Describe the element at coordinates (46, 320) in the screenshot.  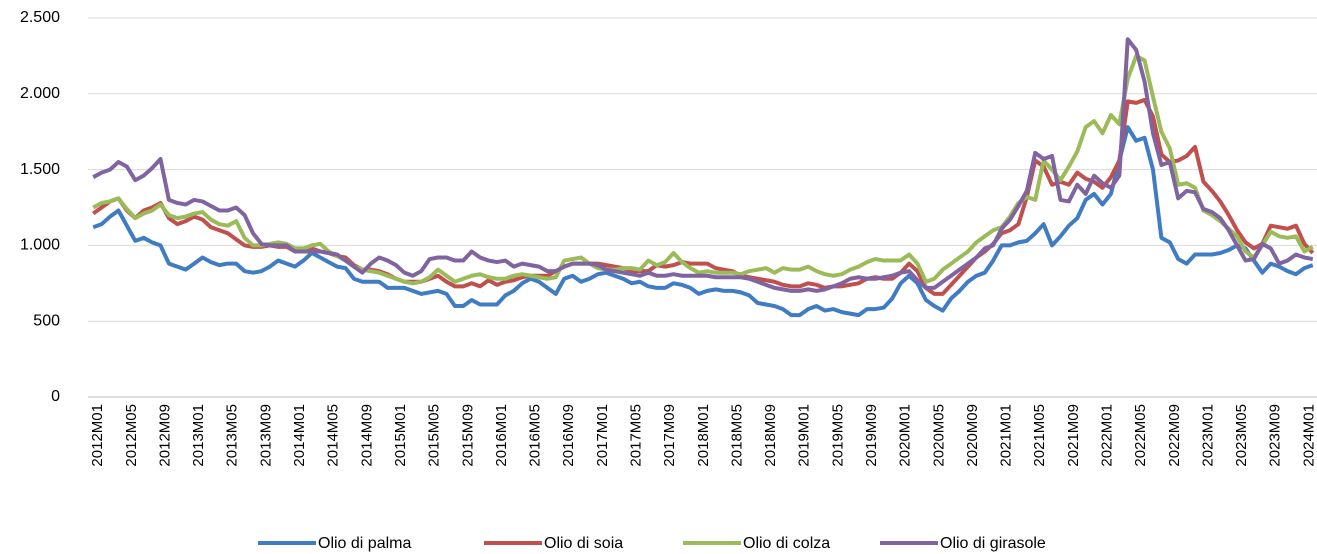
I see `y-tick-label: 500` at that location.